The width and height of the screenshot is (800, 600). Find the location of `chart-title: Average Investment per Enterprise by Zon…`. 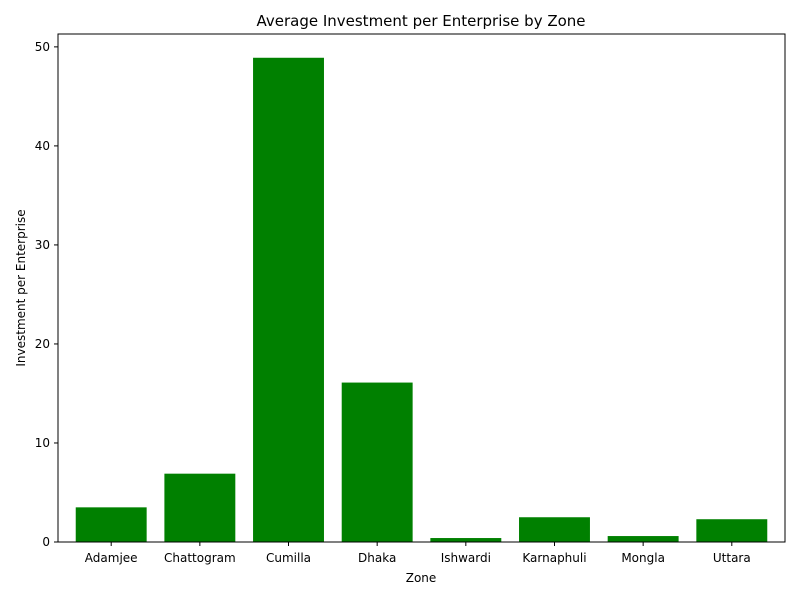

chart-title: Average Investment per Enterprise by Zon… is located at coordinates (420, 21).